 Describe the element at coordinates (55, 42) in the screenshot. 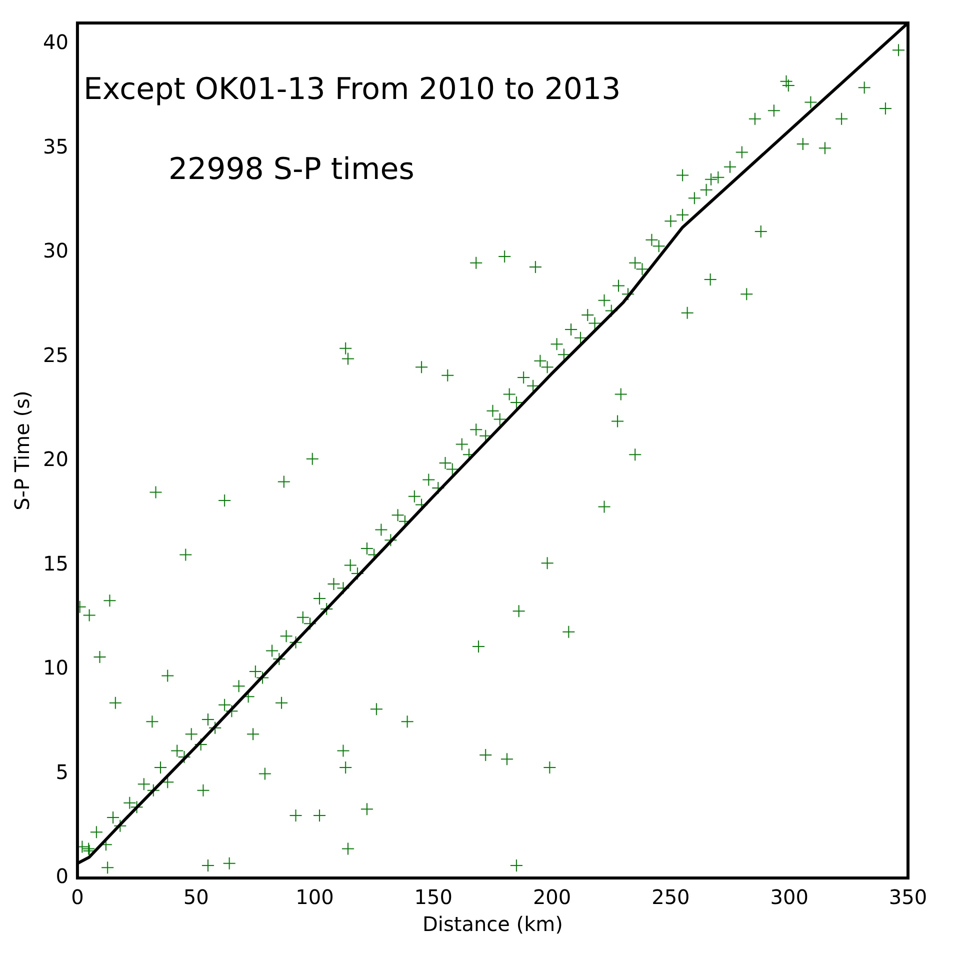

I see `y-tick-label: 40` at that location.